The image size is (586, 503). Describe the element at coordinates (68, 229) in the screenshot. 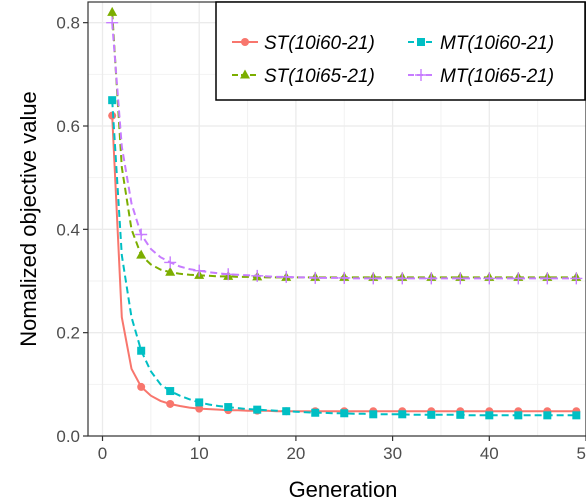

I see `y-tick-label: 0.4` at that location.